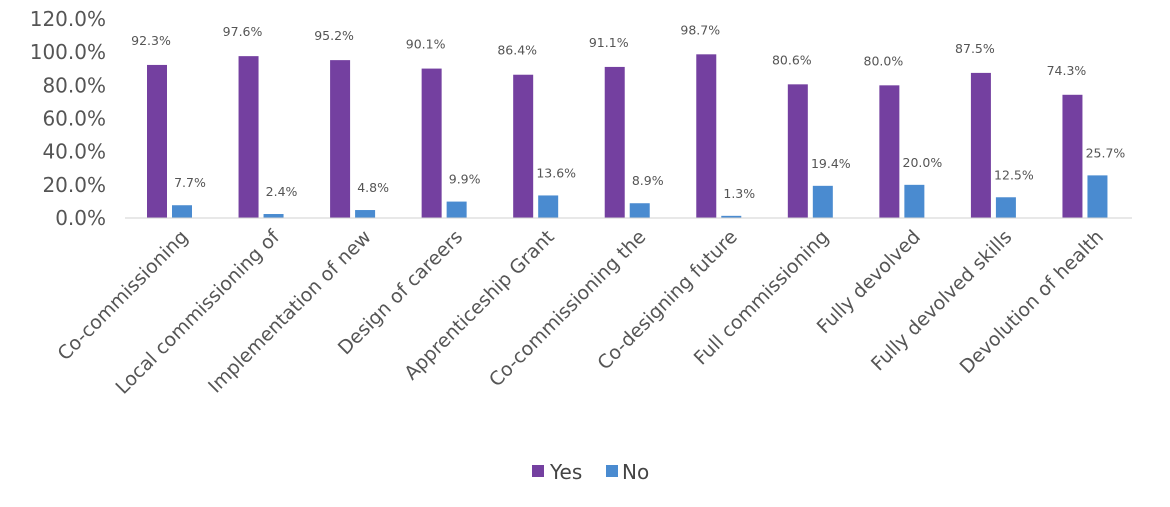 This screenshot has height=507, width=1170. Describe the element at coordinates (1014, 174) in the screenshot. I see `data-label-no-9: 12.5%` at that location.